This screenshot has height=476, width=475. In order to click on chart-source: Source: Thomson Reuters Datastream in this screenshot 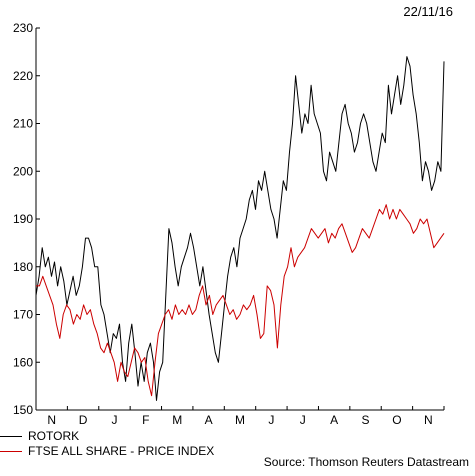, I will do `click(366, 462)`.